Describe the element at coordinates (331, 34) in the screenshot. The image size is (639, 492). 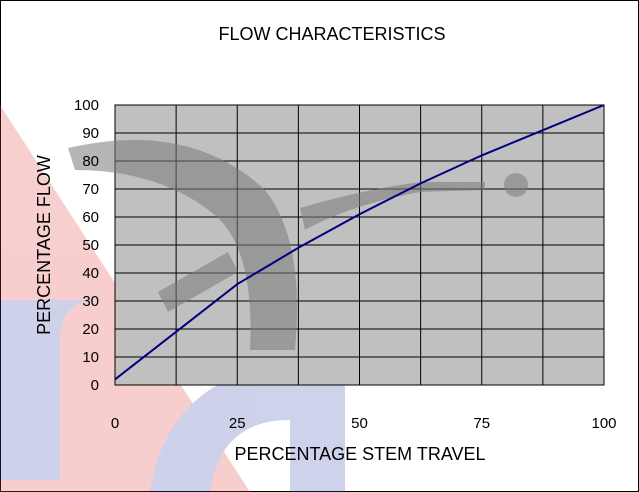
I see `chart-title: FLOW CHARACTERISTICS` at that location.